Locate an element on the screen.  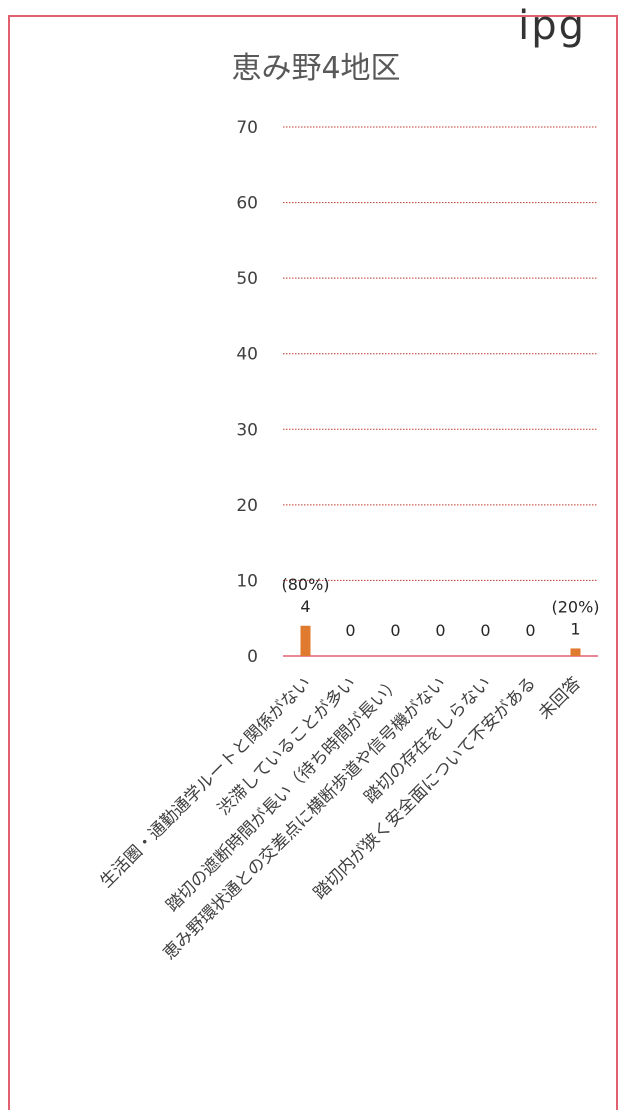
percent-label: (20%) is located at coordinates (575, 606).